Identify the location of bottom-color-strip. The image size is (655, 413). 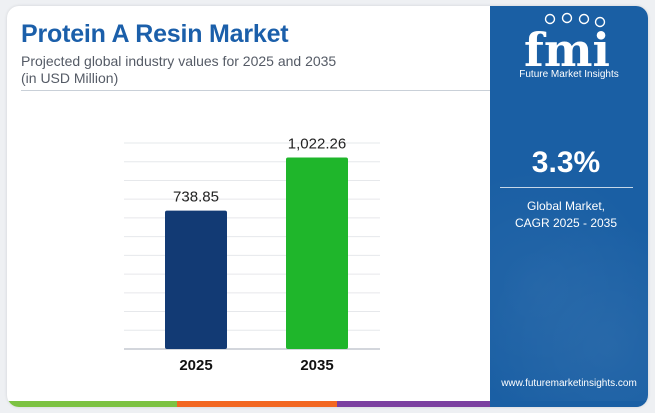
(327, 404).